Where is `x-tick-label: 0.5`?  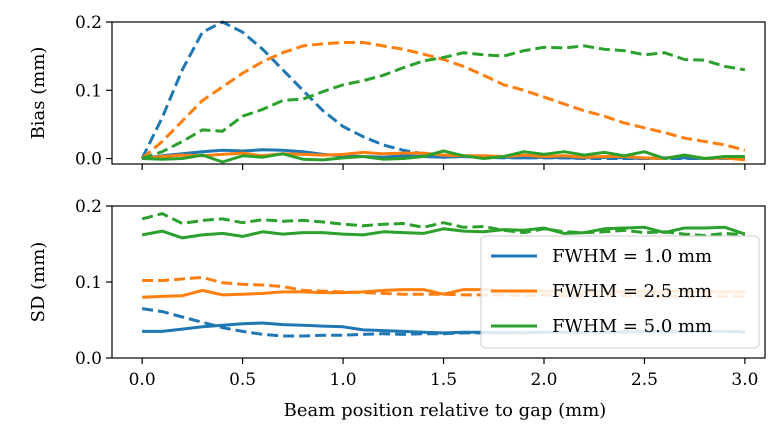 x-tick-label: 0.5 is located at coordinates (242, 380).